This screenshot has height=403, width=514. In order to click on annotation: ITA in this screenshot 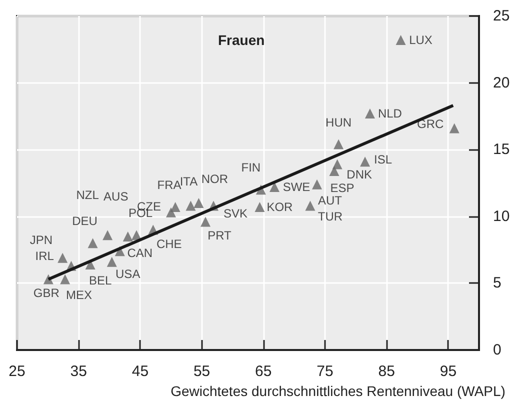, I will do `click(189, 181)`.